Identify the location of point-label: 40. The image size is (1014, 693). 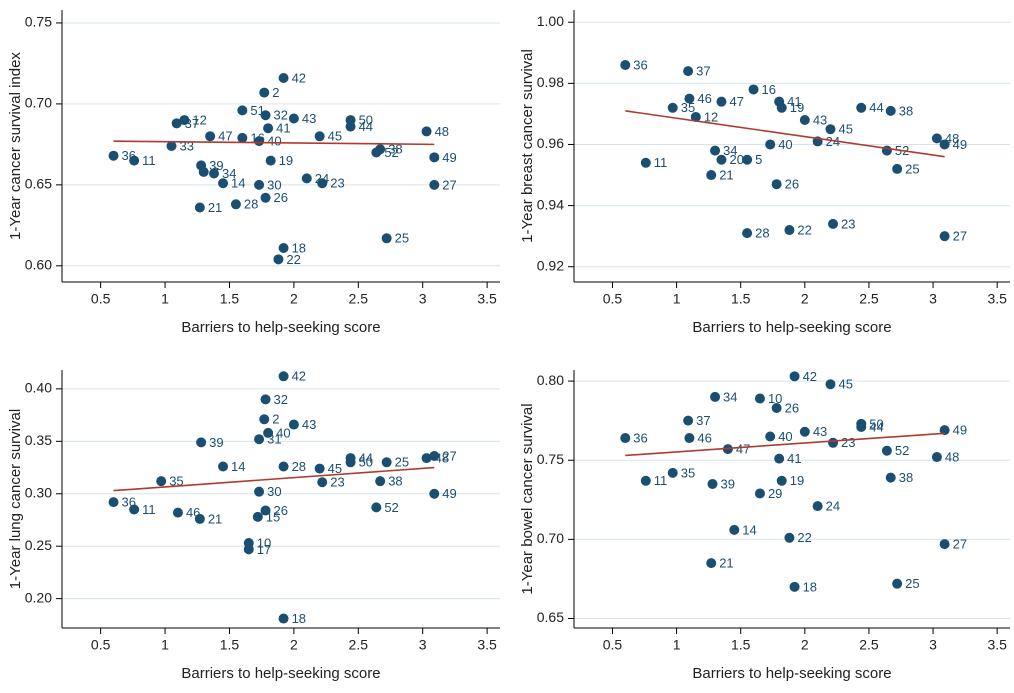
(274, 141).